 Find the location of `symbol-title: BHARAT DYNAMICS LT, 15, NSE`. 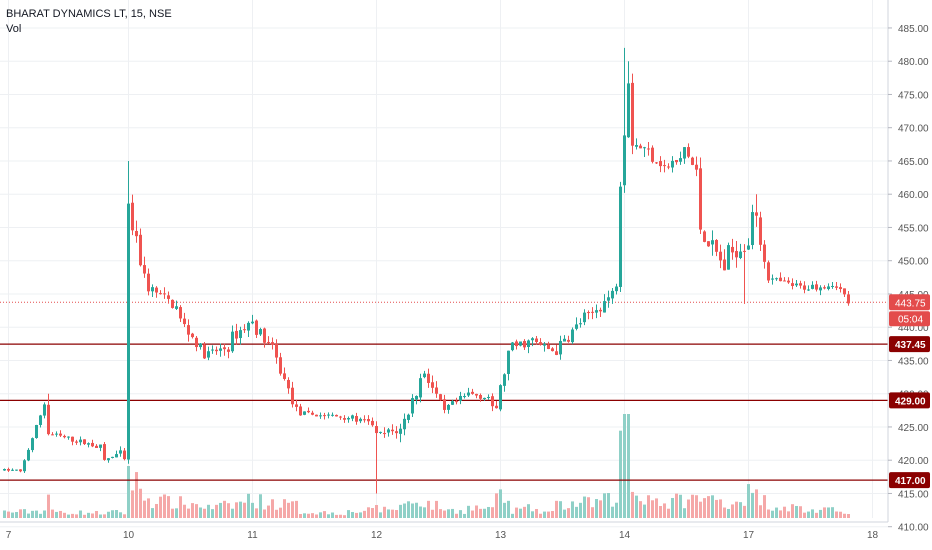

symbol-title: BHARAT DYNAMICS LT, 15, NSE is located at coordinates (89, 14).